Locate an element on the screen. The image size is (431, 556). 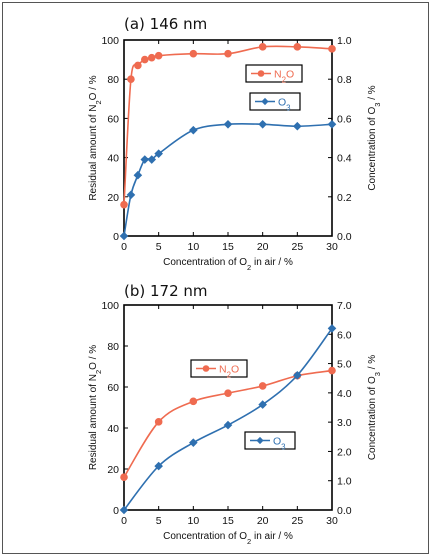
panel-title: (b) 172 nm is located at coordinates (166, 291).